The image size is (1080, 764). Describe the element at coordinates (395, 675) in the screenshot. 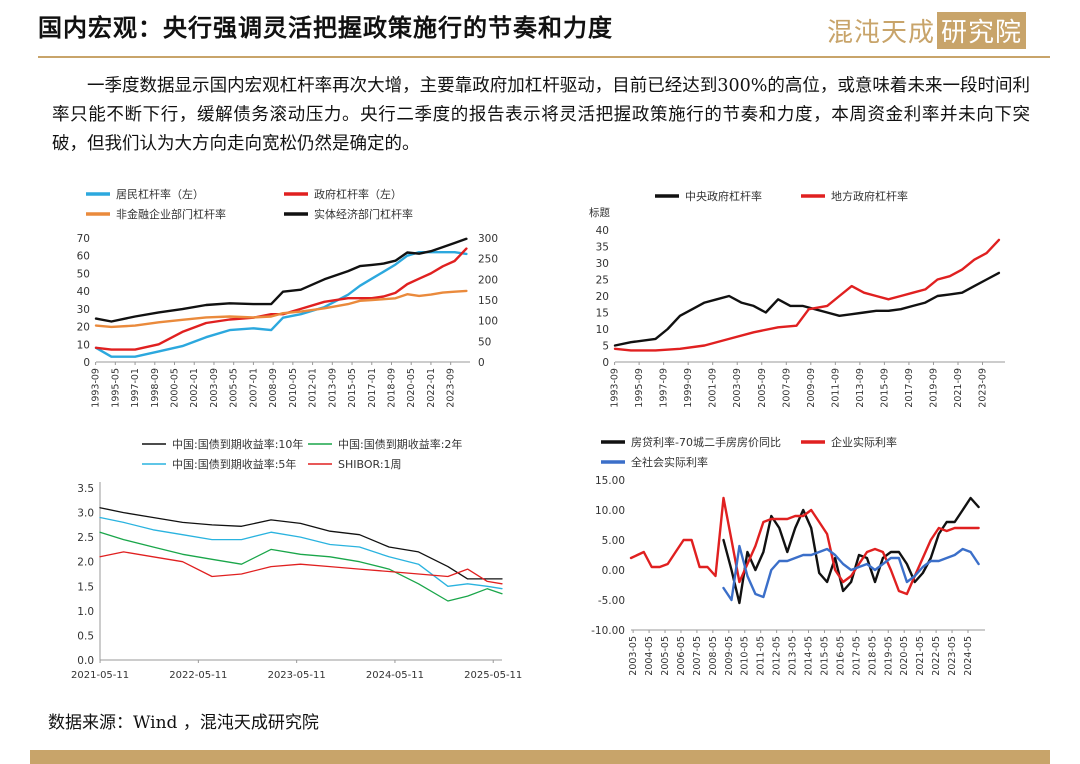

I see `x-tick-label: 2024-05-11` at that location.